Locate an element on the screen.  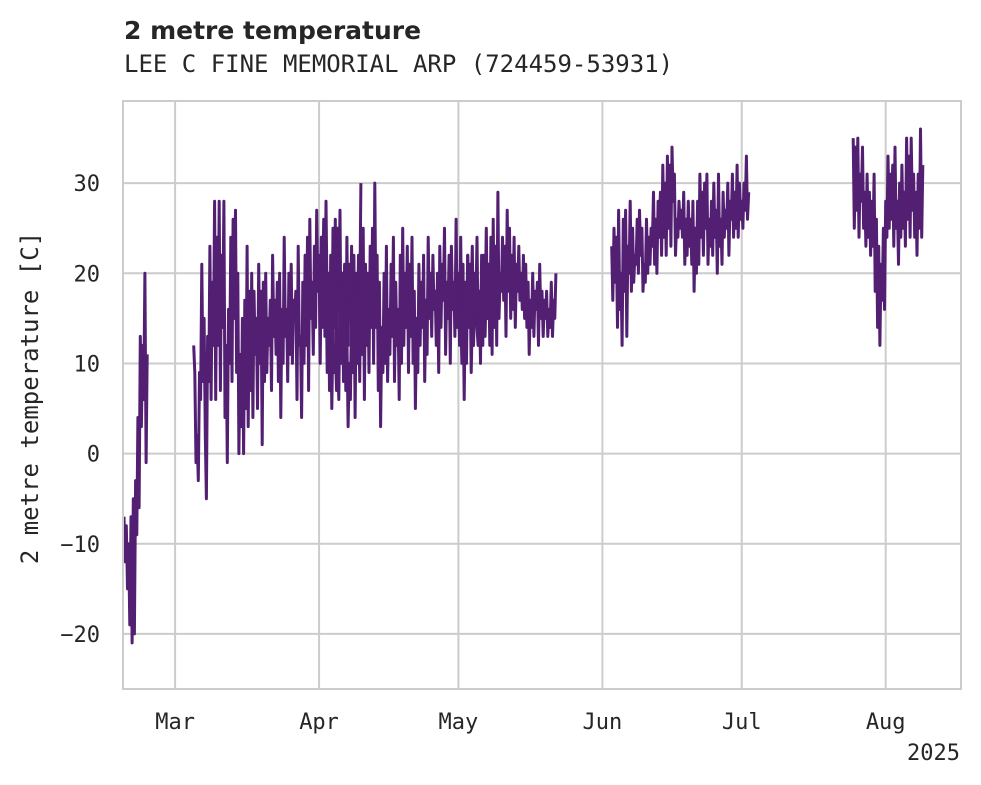
y-tick-label: 20 is located at coordinates (87, 274).